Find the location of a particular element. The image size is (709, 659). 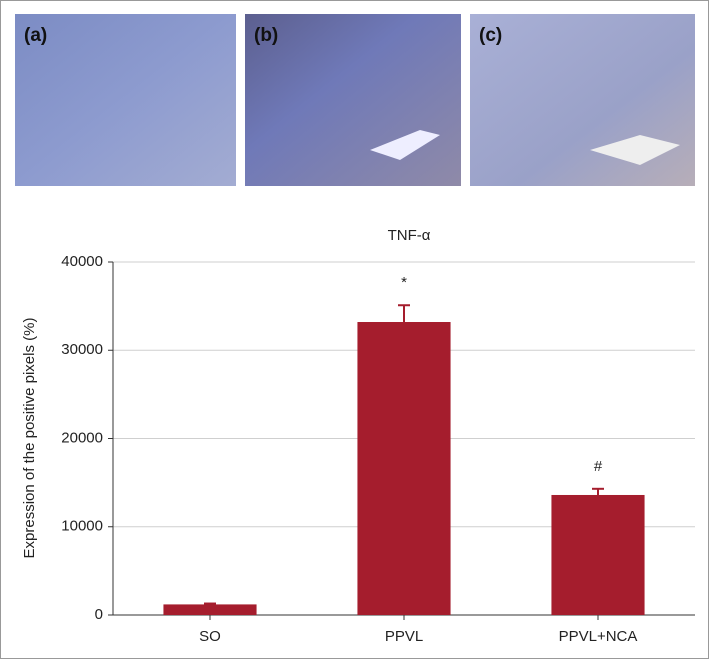

y-tick-label: 30000 is located at coordinates (82, 349).